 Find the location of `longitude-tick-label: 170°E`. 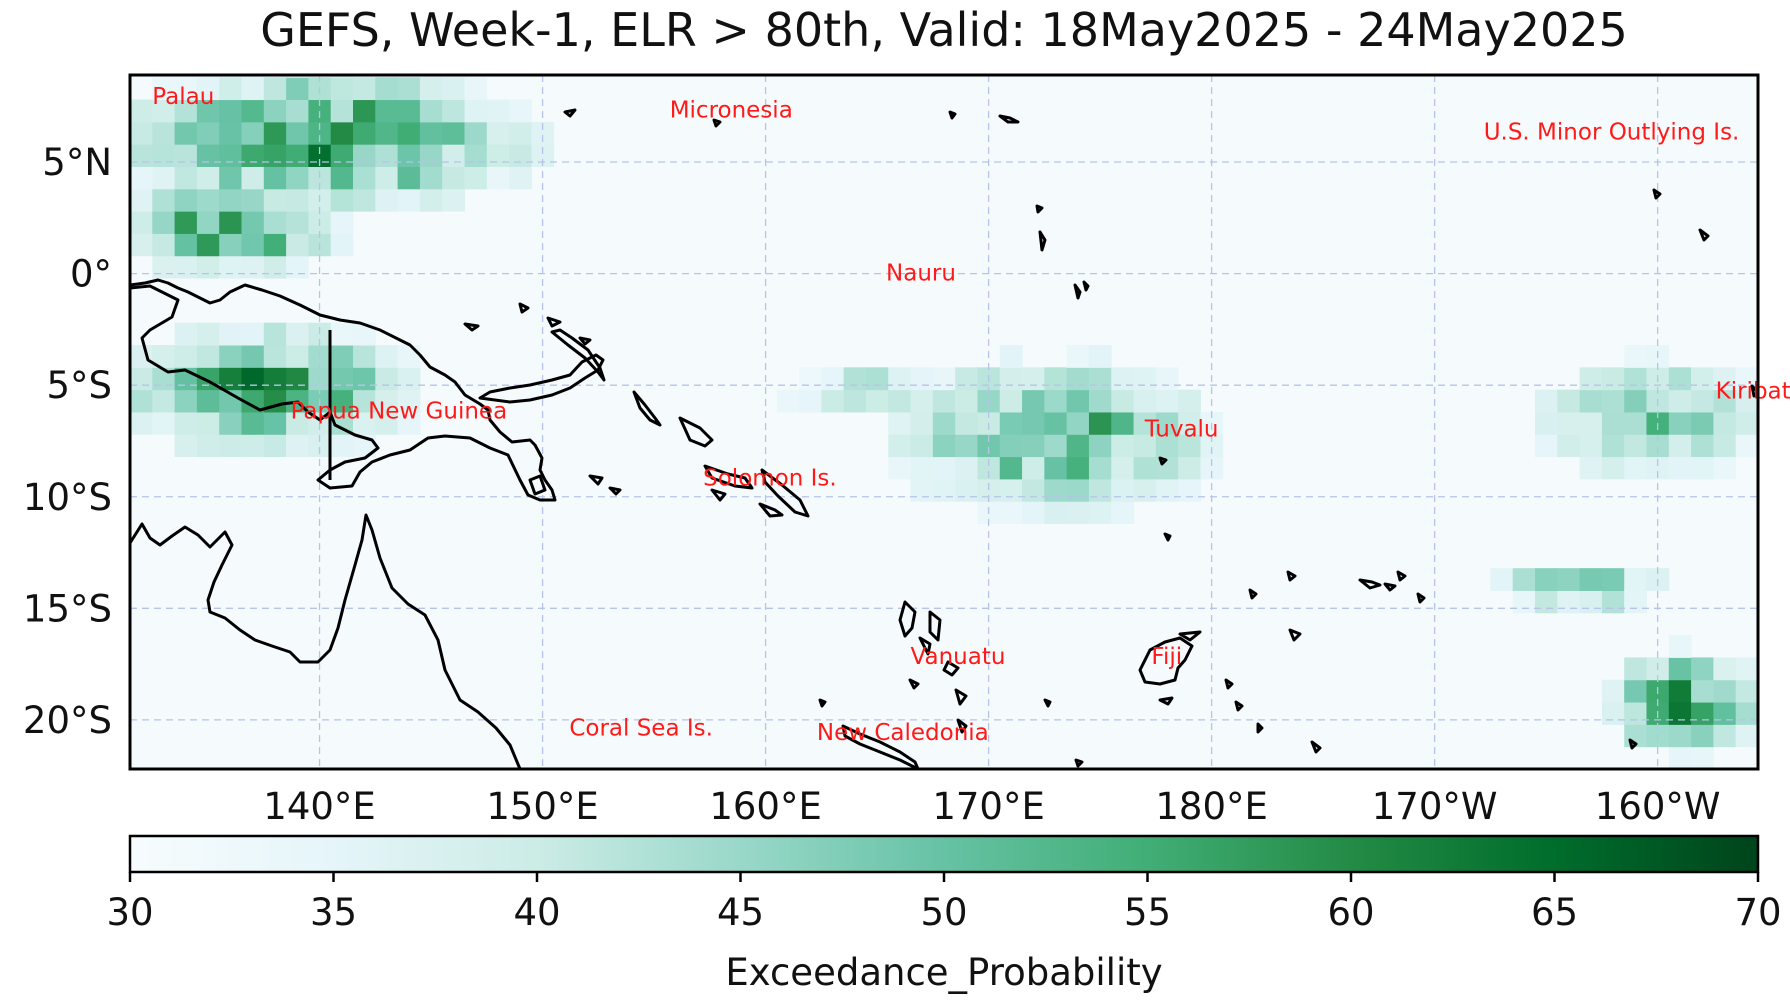

longitude-tick-label: 170°E is located at coordinates (988, 806).